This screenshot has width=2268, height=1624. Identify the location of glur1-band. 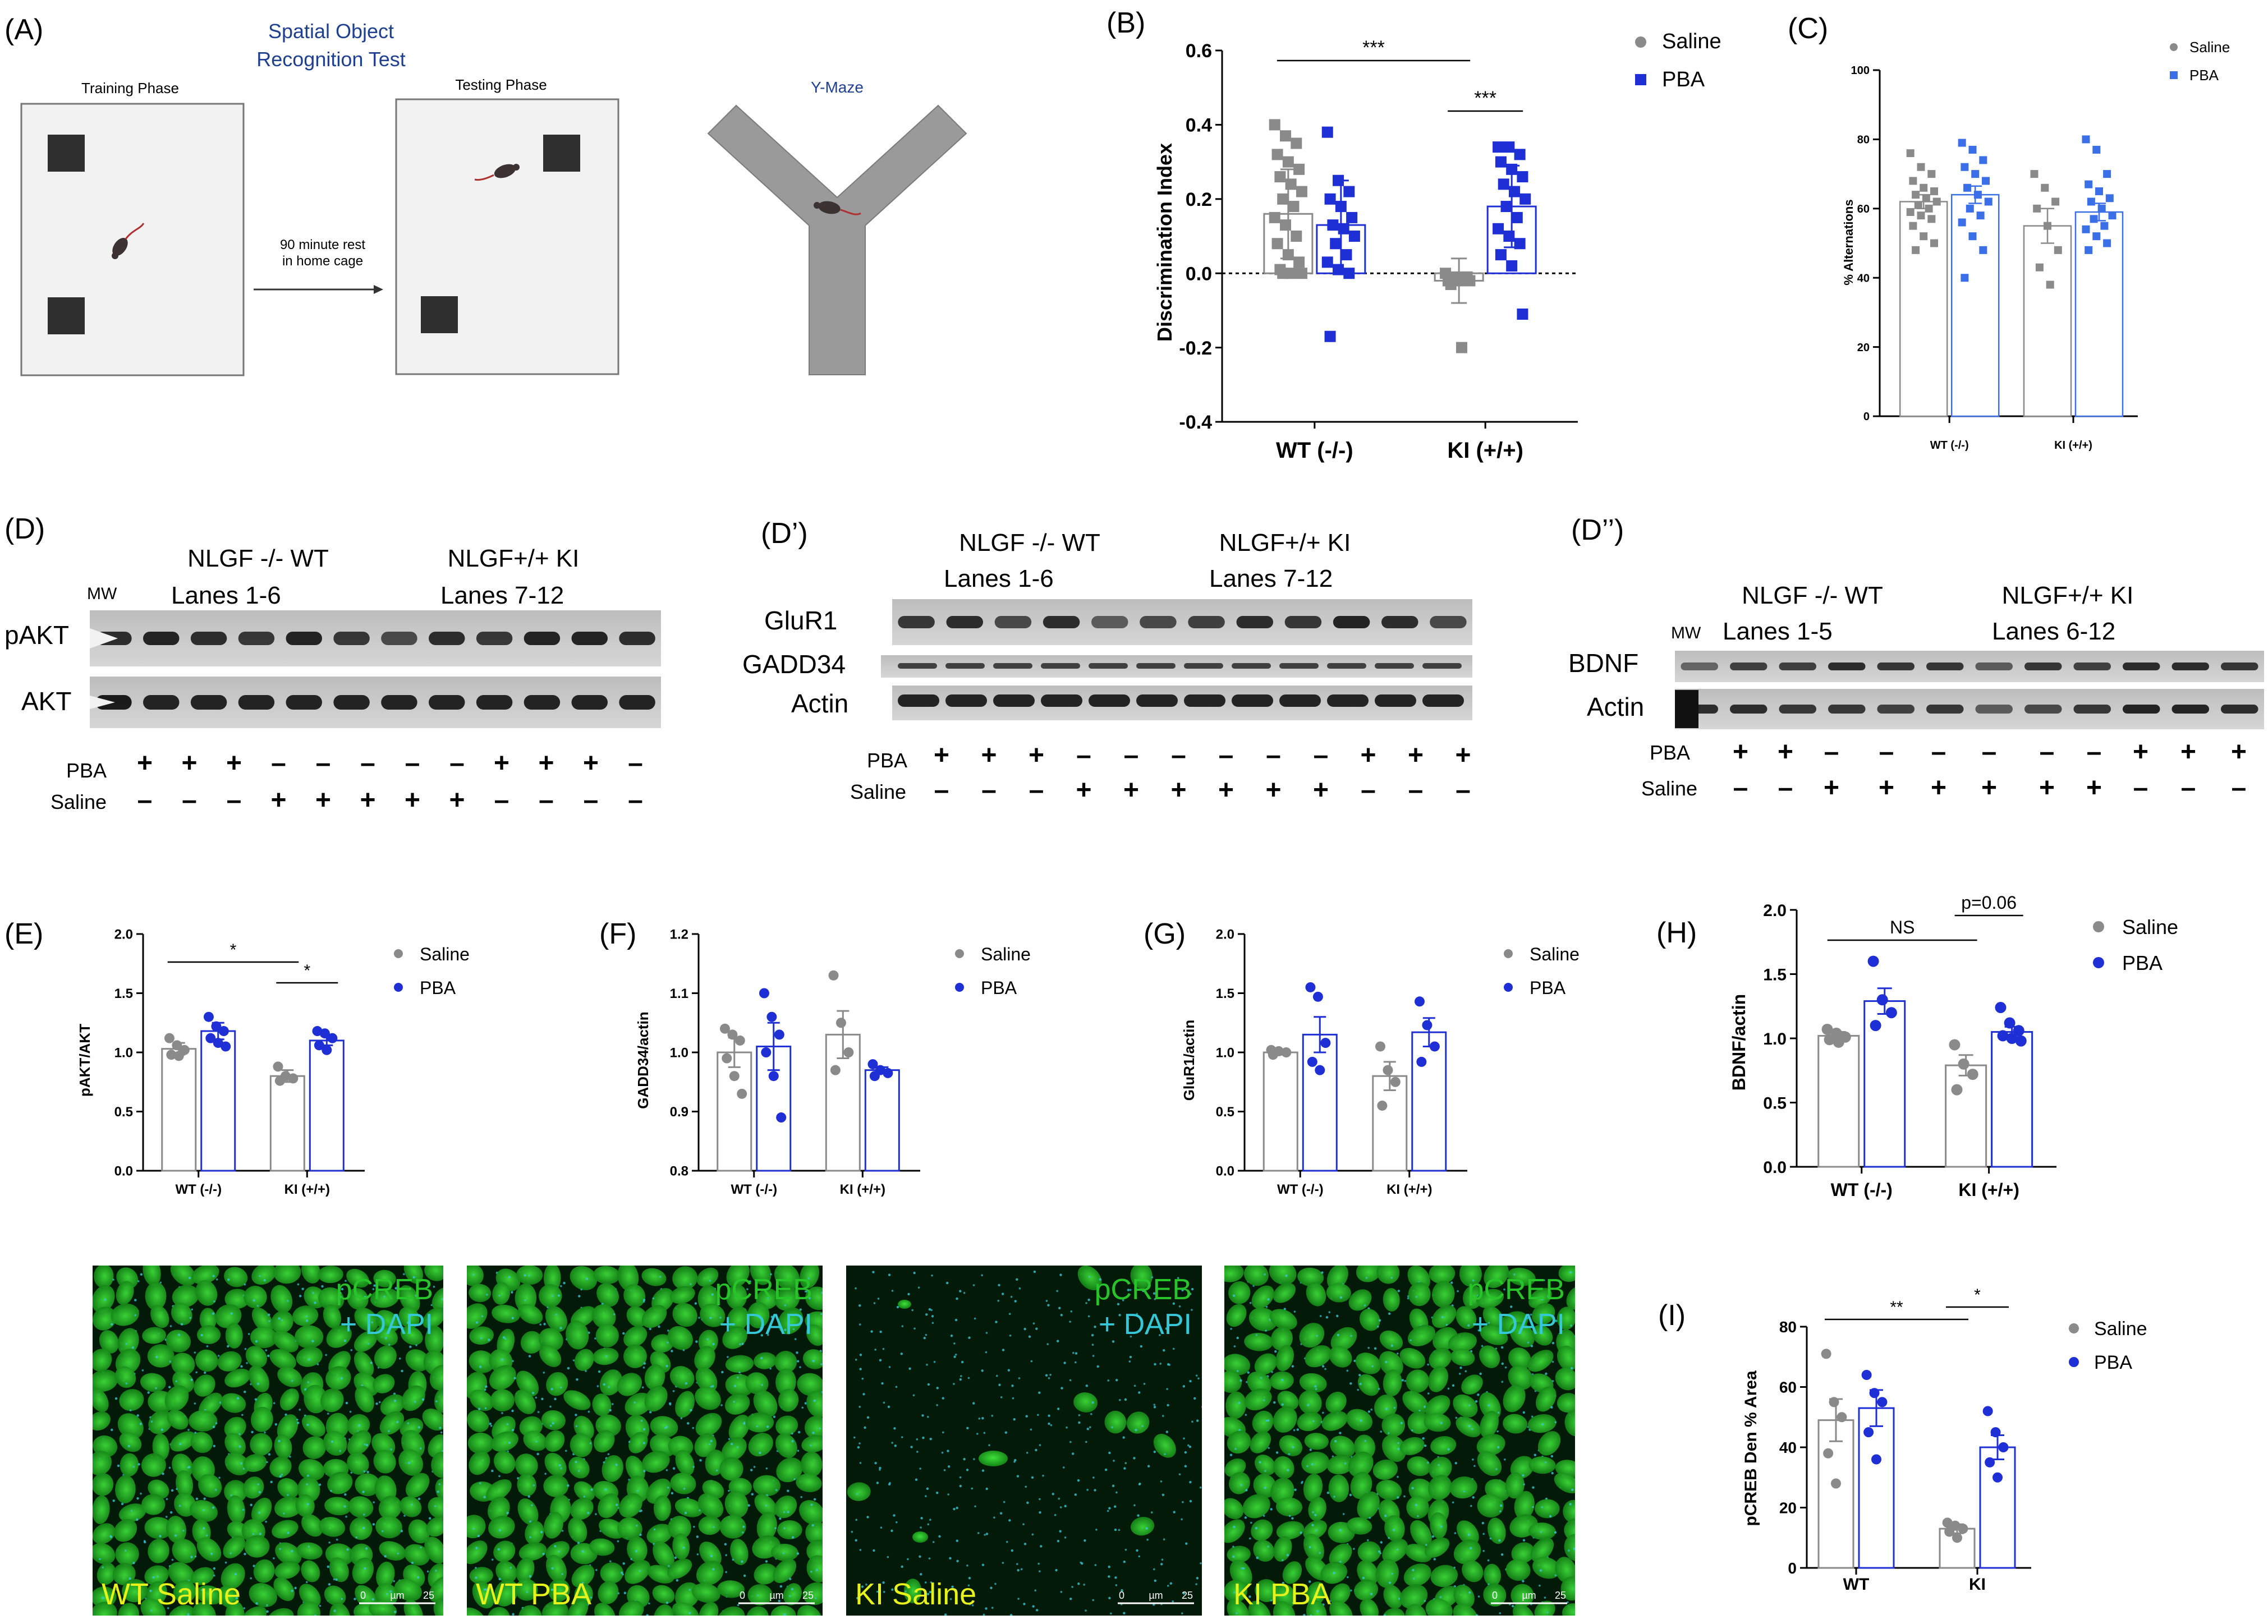
(1206, 622).